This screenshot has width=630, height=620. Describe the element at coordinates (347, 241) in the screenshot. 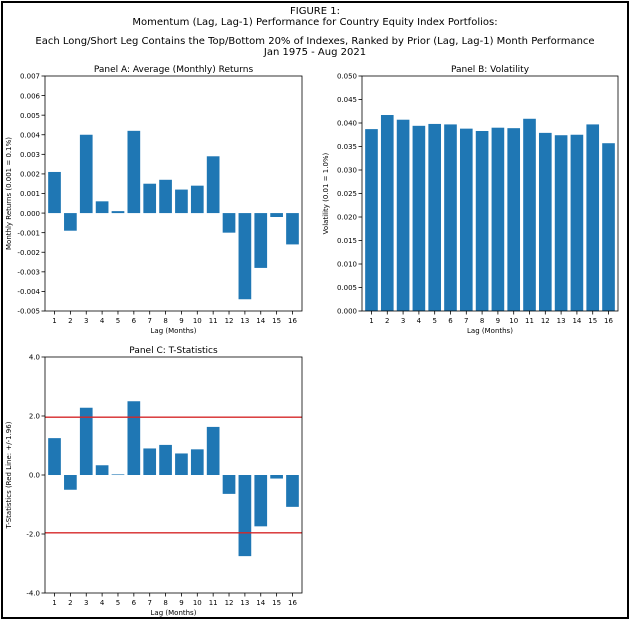

I see `panelB-ytick-label: 0.015` at that location.